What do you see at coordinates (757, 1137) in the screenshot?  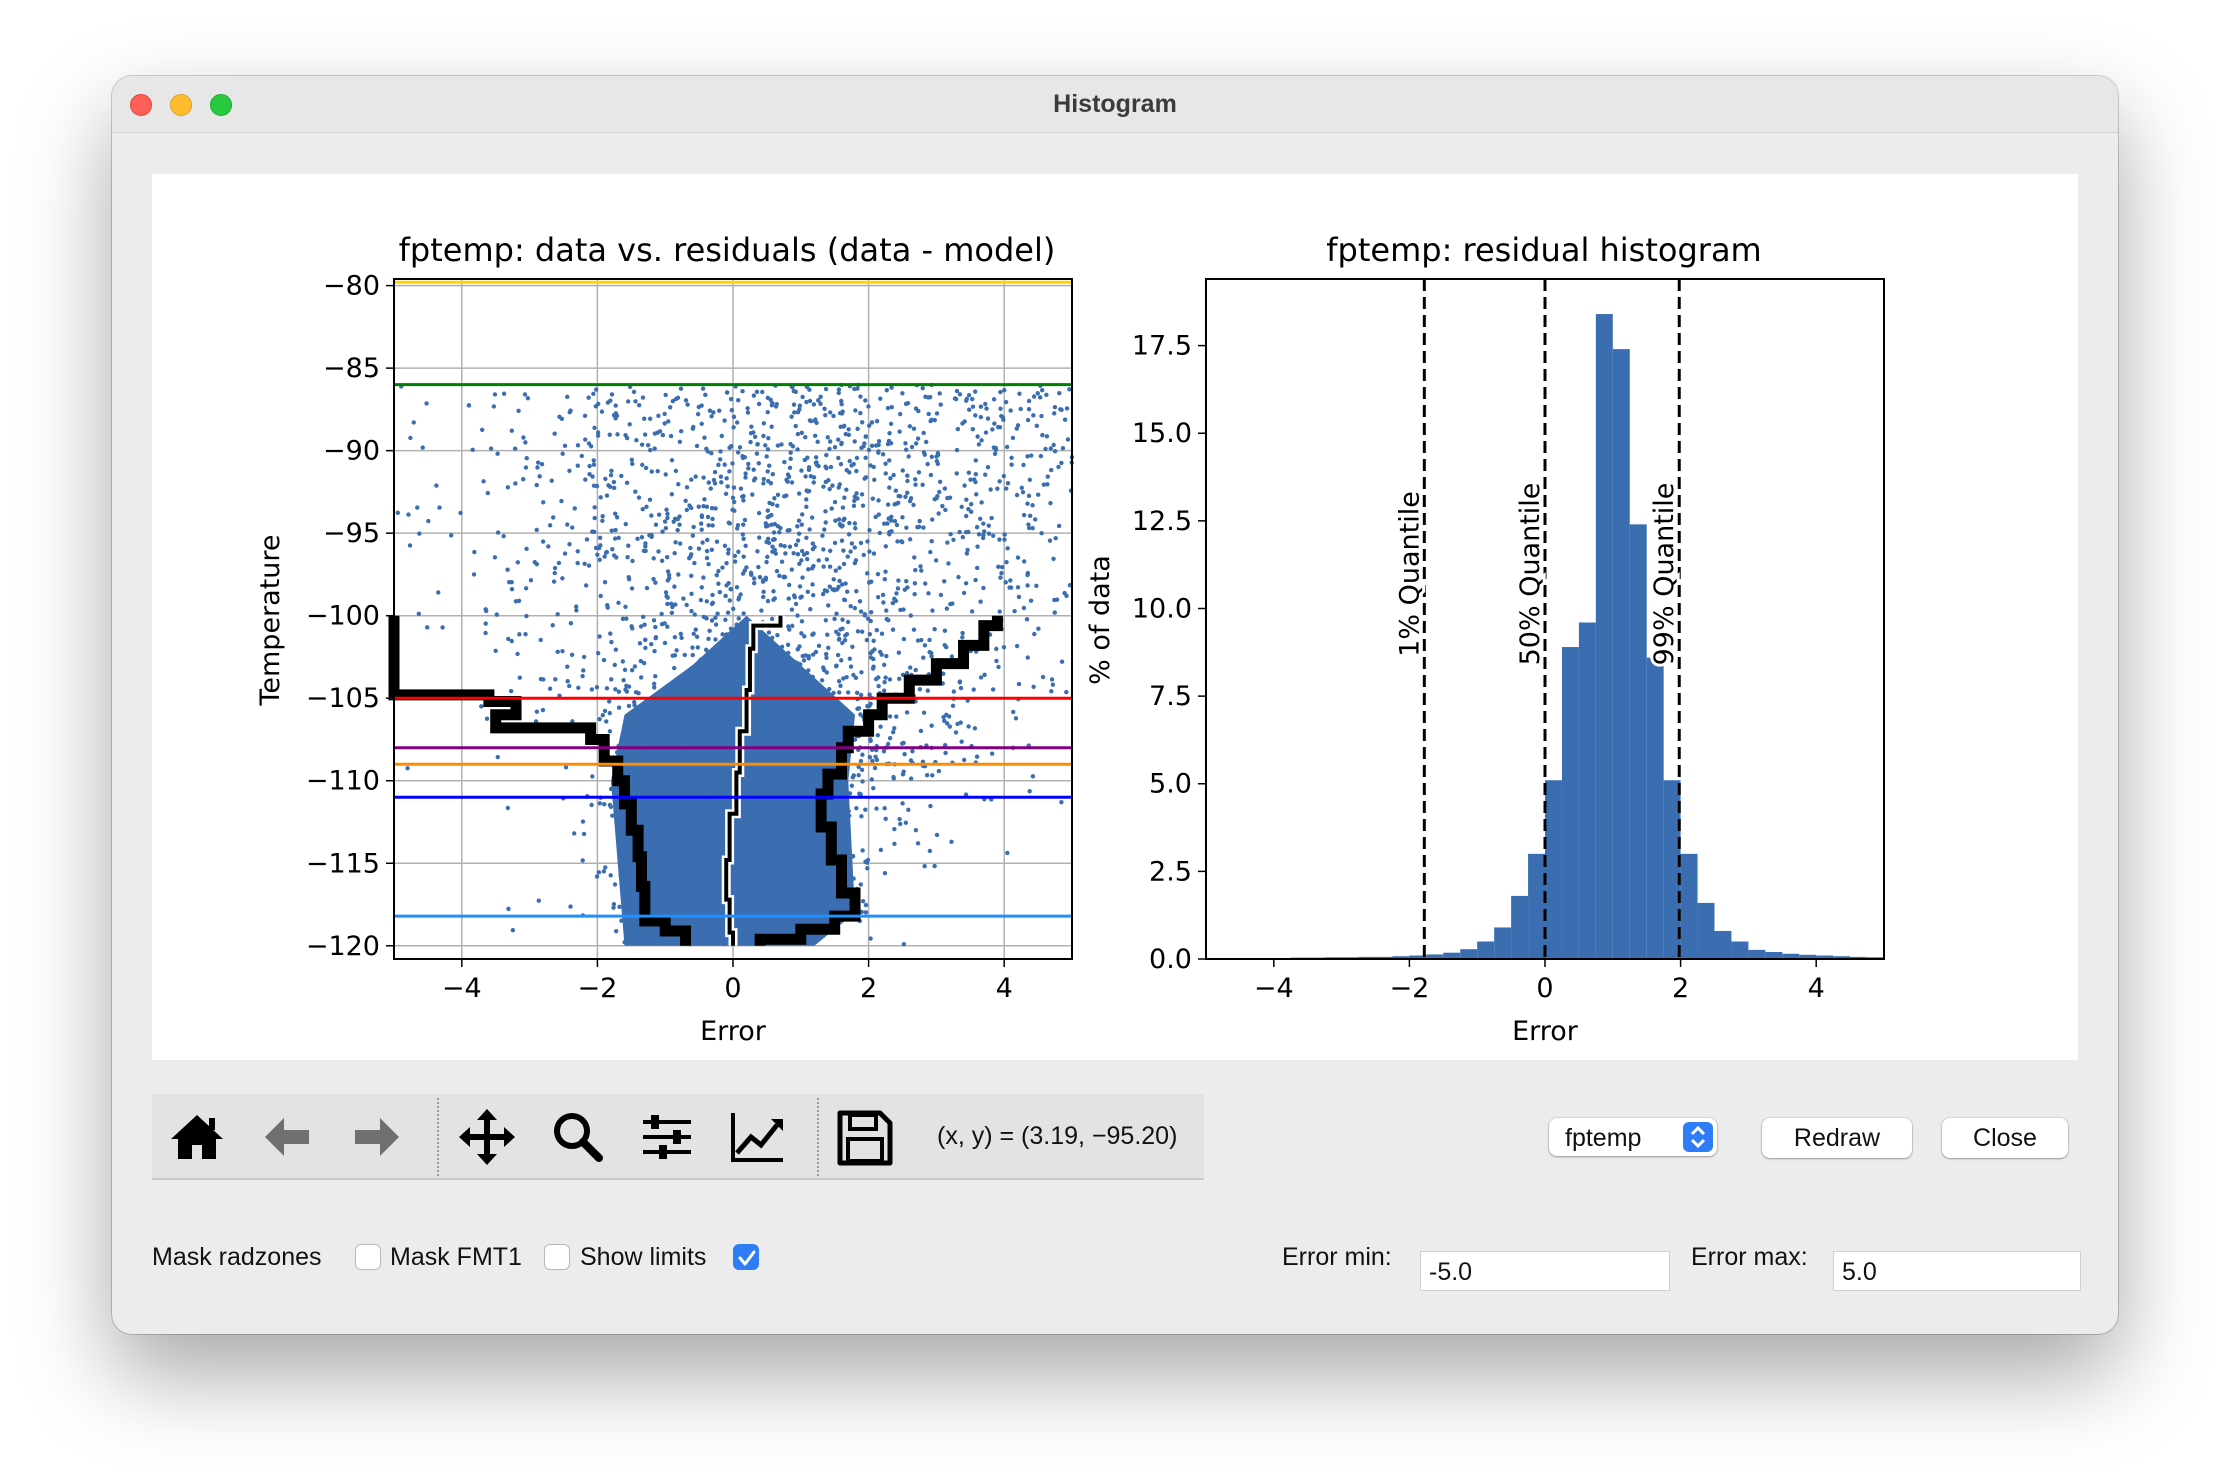 I see `edit-axis-button` at bounding box center [757, 1137].